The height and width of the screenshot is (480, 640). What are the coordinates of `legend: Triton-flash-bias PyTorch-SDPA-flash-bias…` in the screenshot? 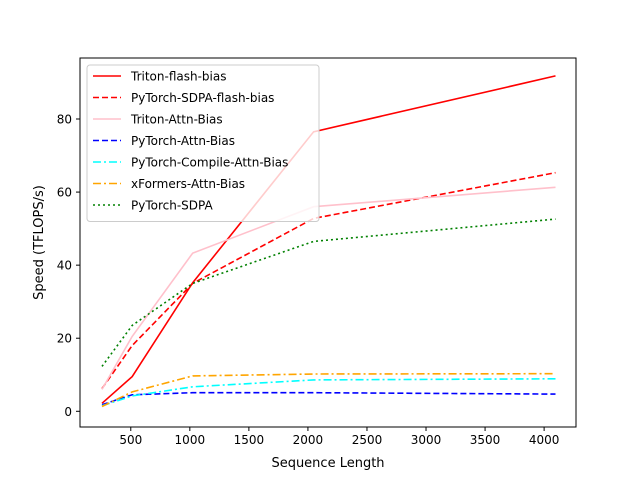 It's located at (203, 143).